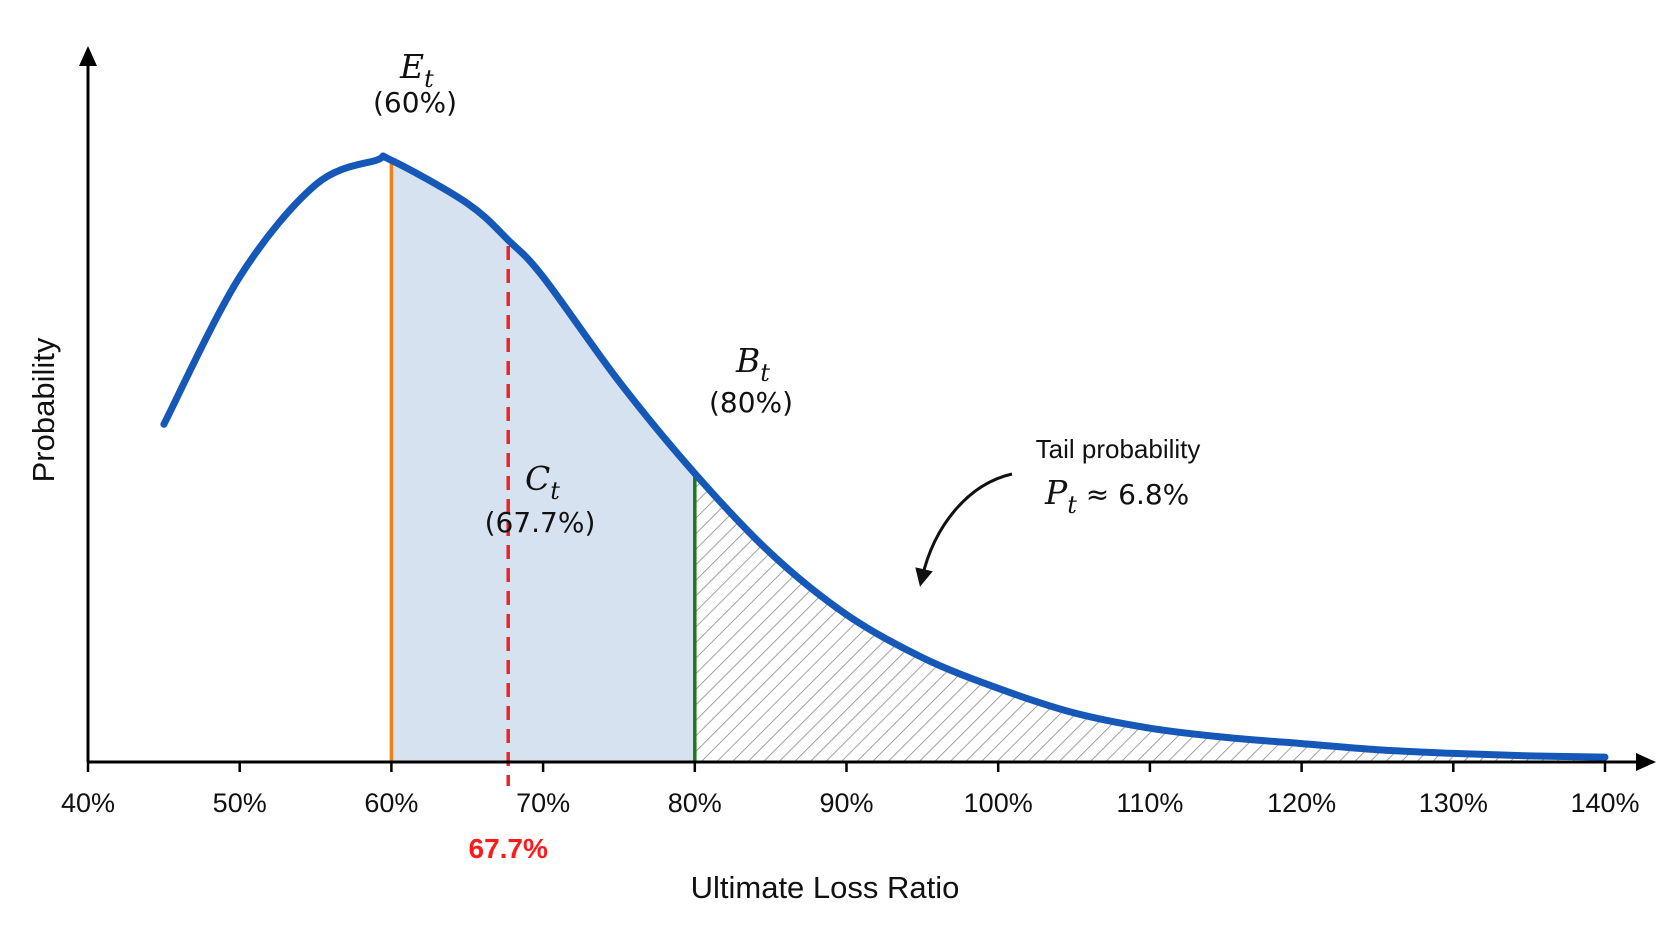 This screenshot has width=1672, height=941. Describe the element at coordinates (695, 803) in the screenshot. I see `x-tick-label: 80%` at that location.